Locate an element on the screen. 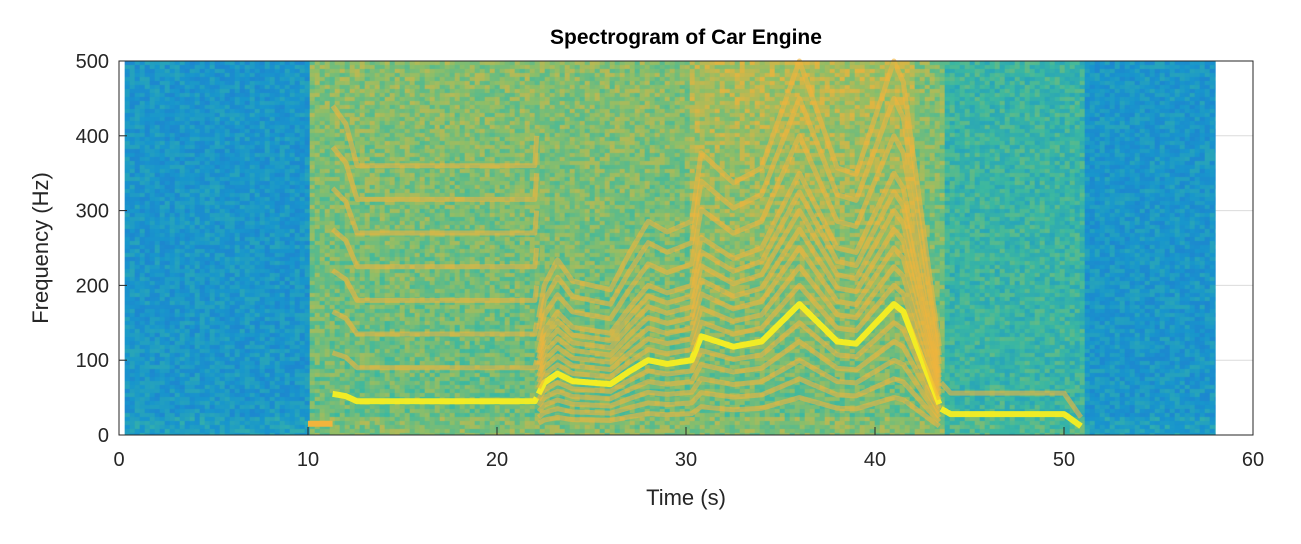  x-axis-label: Time (s) is located at coordinates (686, 497).